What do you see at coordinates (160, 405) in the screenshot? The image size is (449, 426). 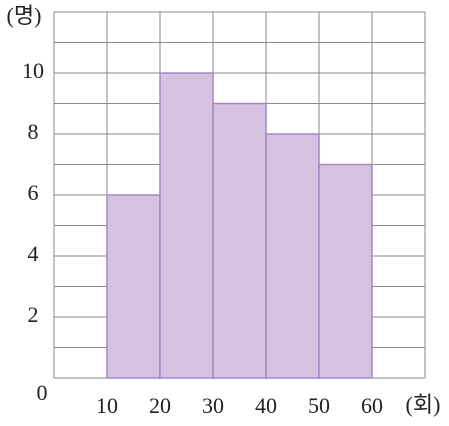 I see `x-tick-label: 20` at bounding box center [160, 405].